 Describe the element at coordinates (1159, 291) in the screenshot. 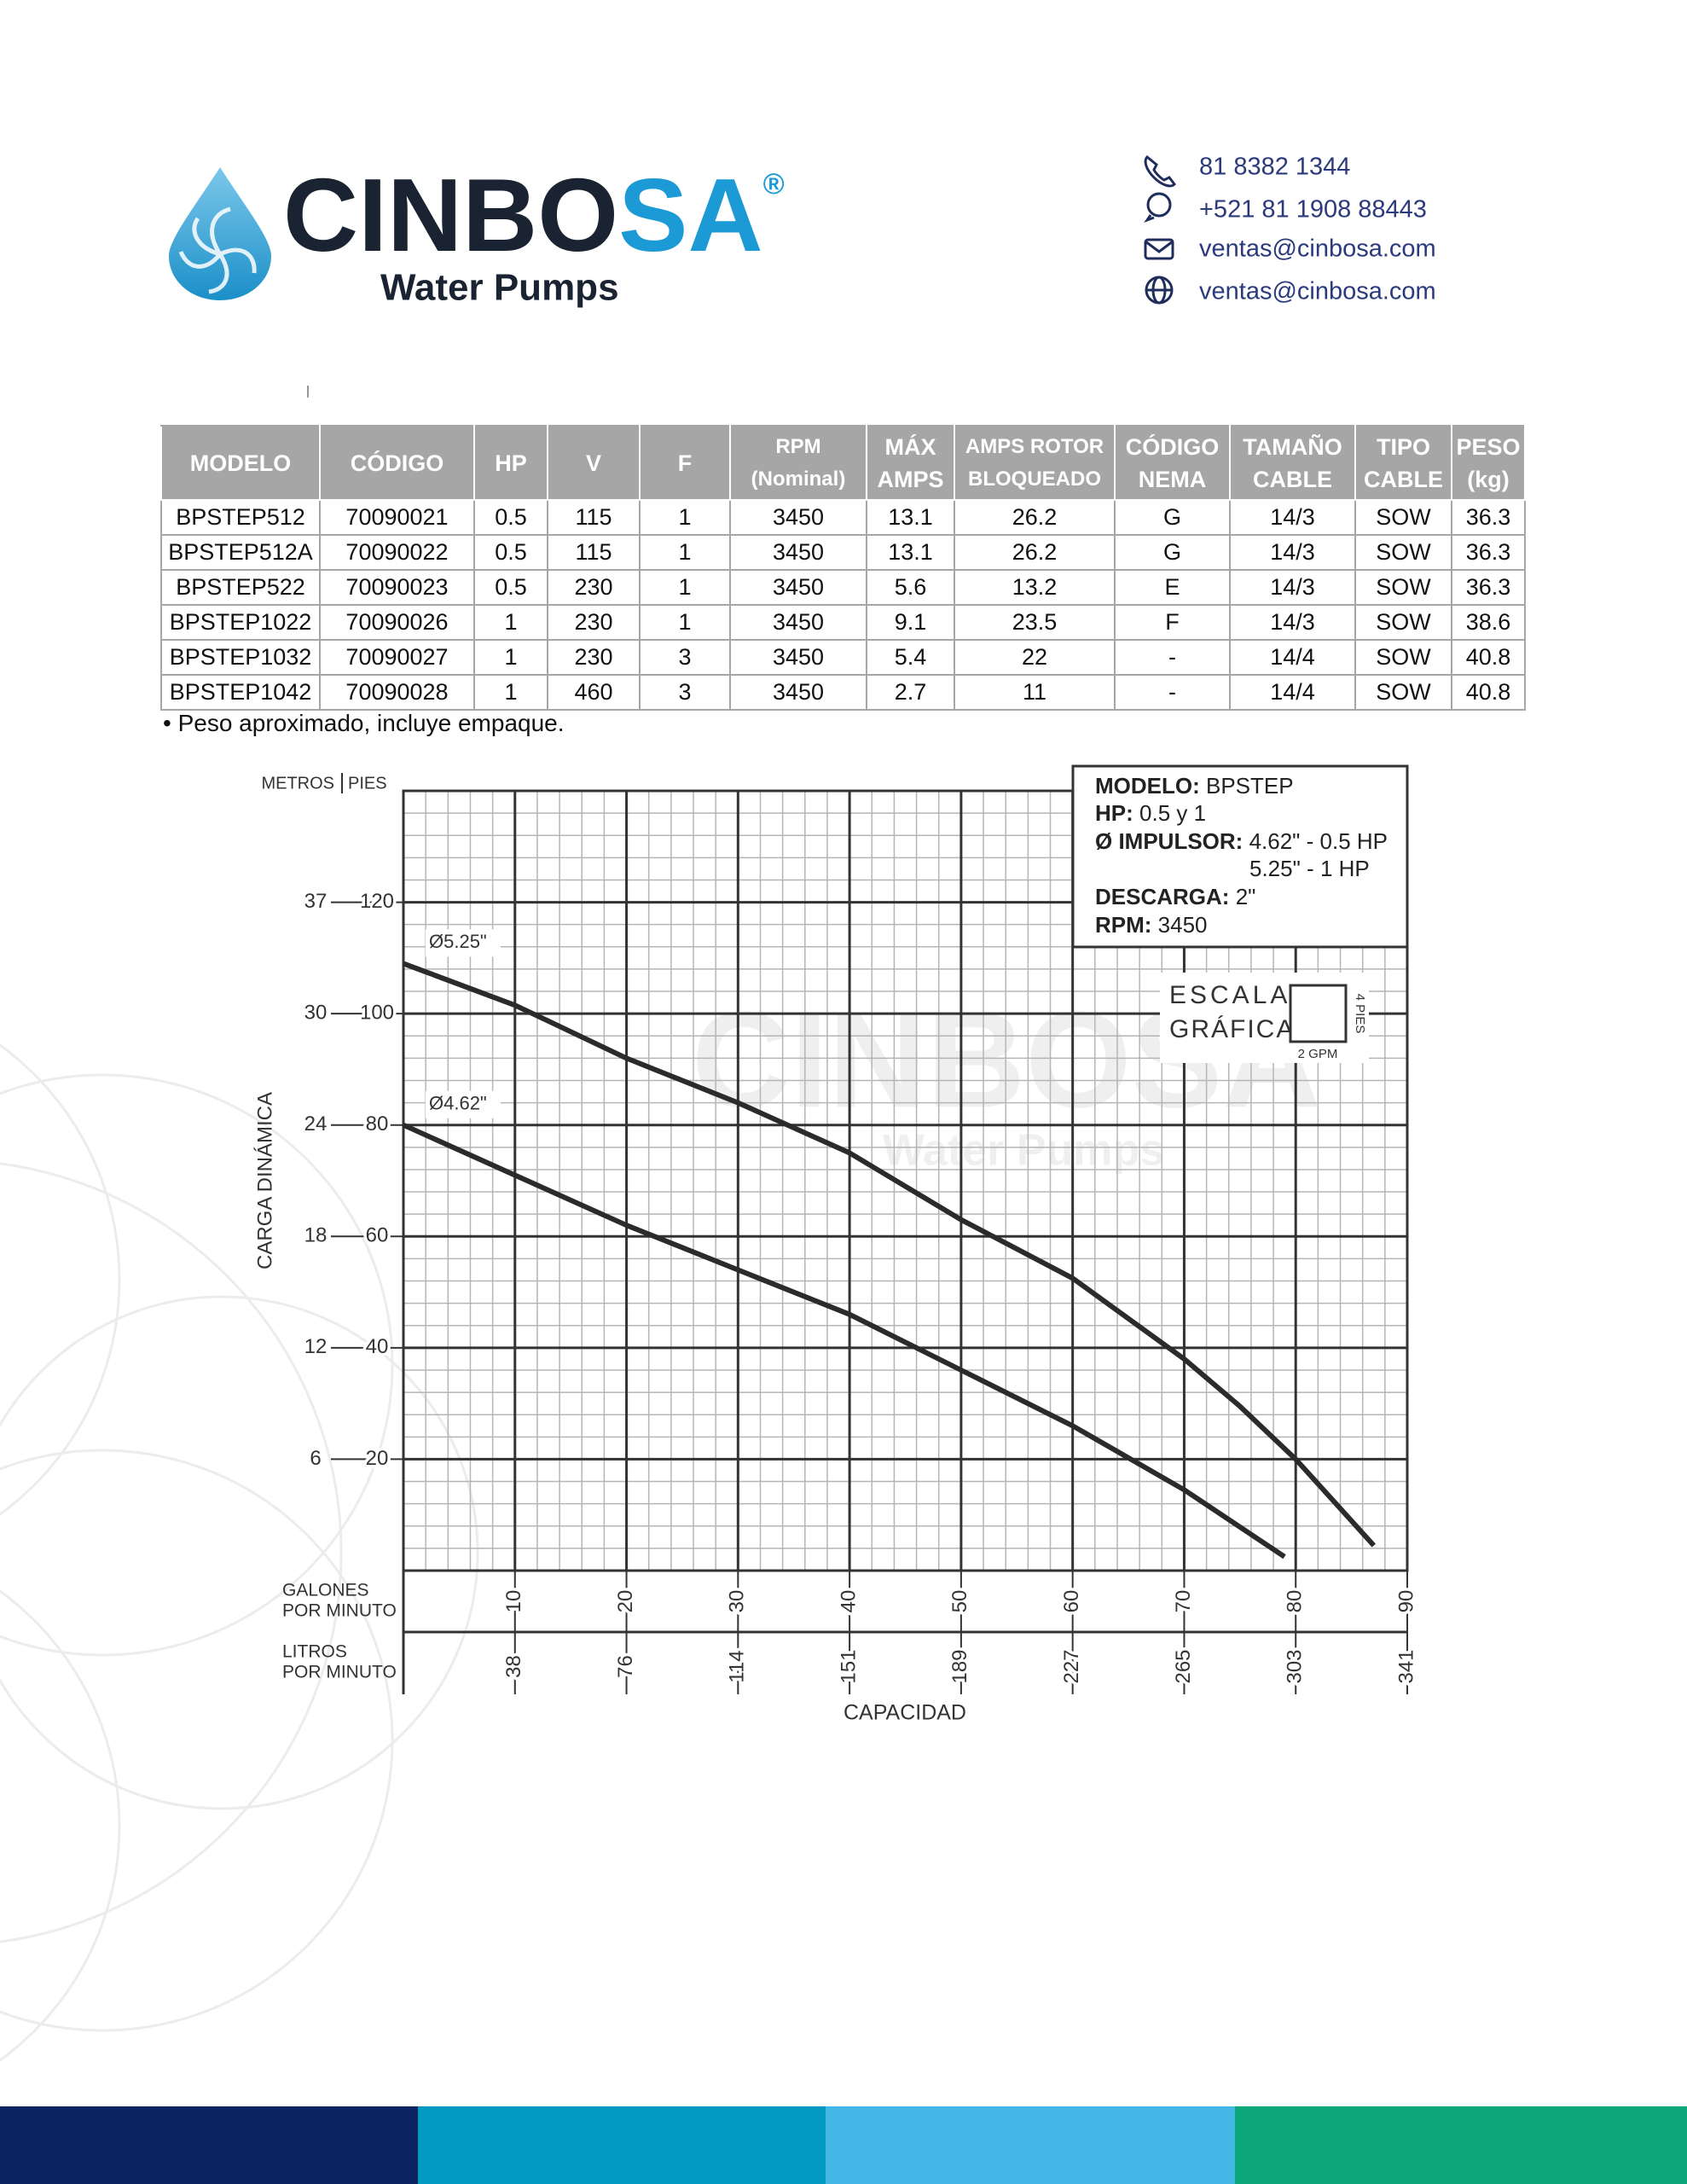

I see `web-icon` at that location.